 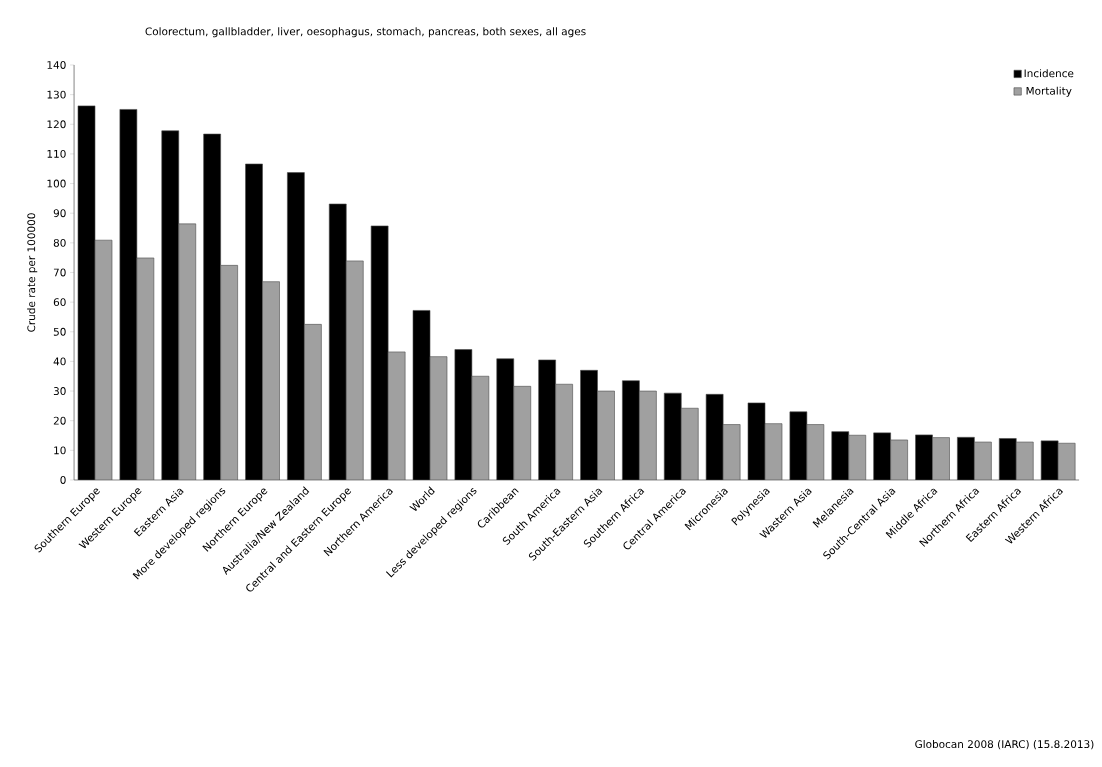 What do you see at coordinates (56, 94) in the screenshot?
I see `y-tick-label: 130` at bounding box center [56, 94].